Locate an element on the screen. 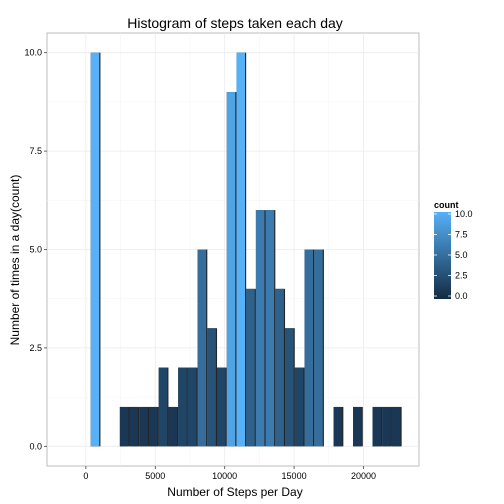 The image size is (504, 504). x-axis-ticks: 0 5000 10000 15000 20000 is located at coordinates (229, 473).